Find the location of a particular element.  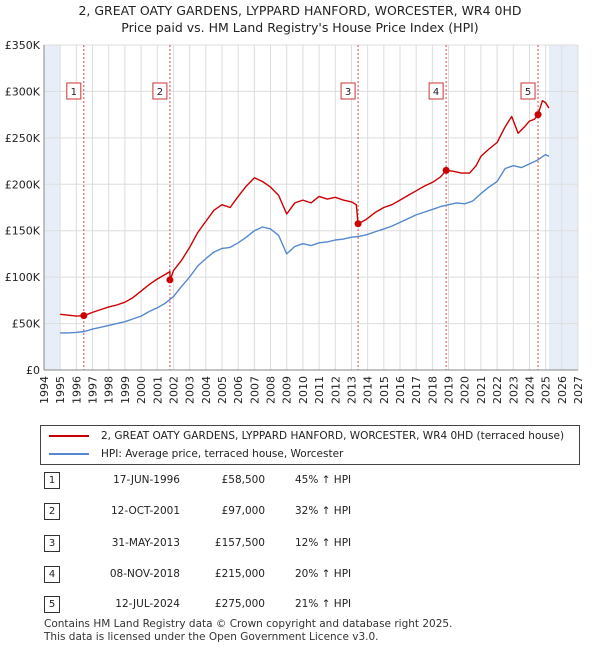

sale-hpi-change: 12% ↑ HPI is located at coordinates (323, 543).